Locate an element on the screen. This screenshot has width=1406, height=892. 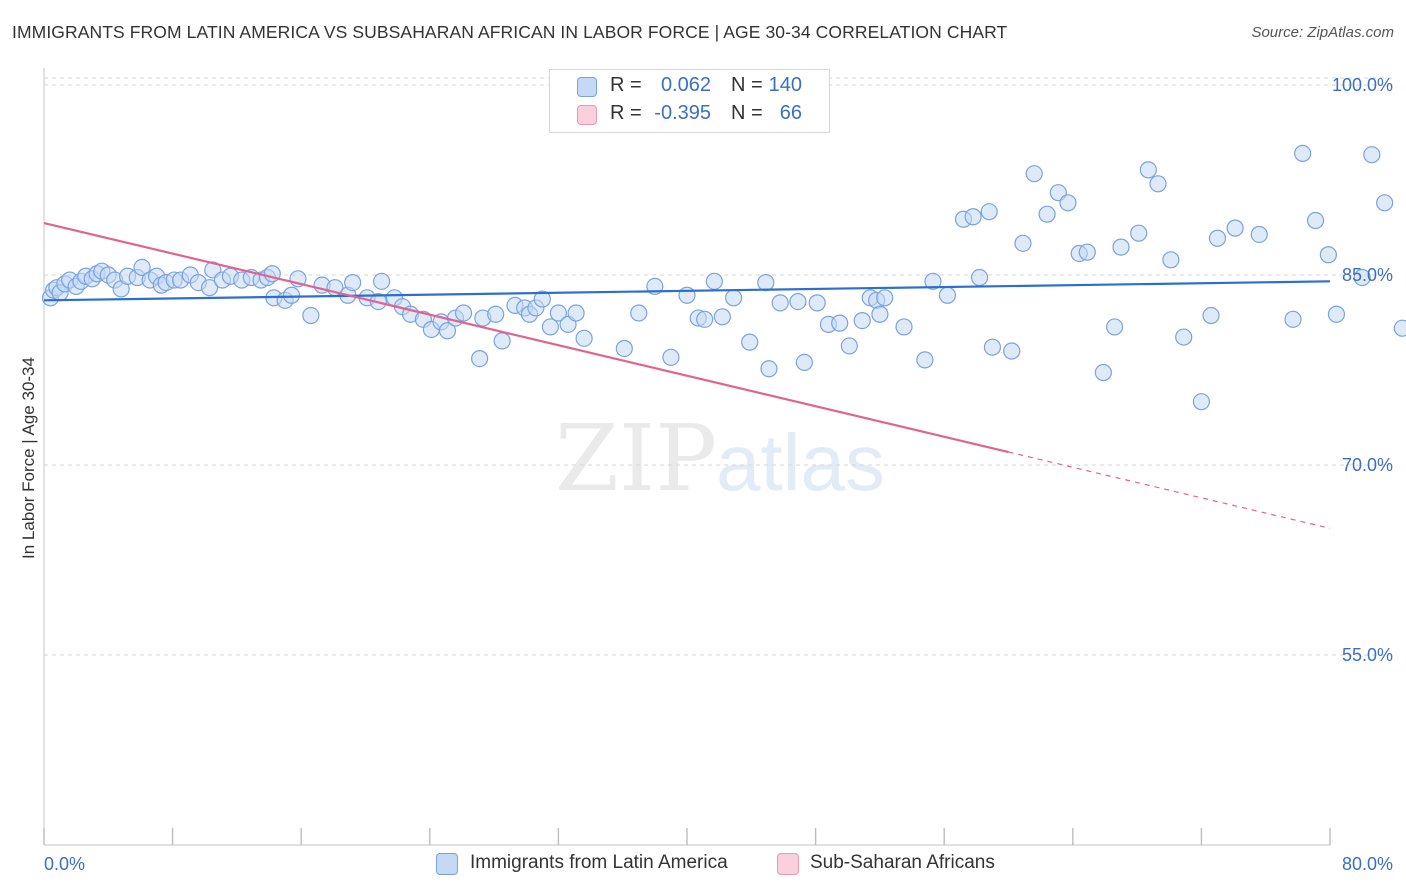
y-tick-label: 55.0% is located at coordinates (1367, 655).